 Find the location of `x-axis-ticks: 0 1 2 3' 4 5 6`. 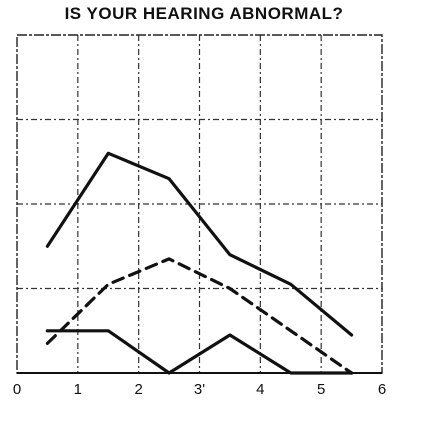

x-axis-ticks: 0 1 2 3' 4 5 6 is located at coordinates (199, 389).